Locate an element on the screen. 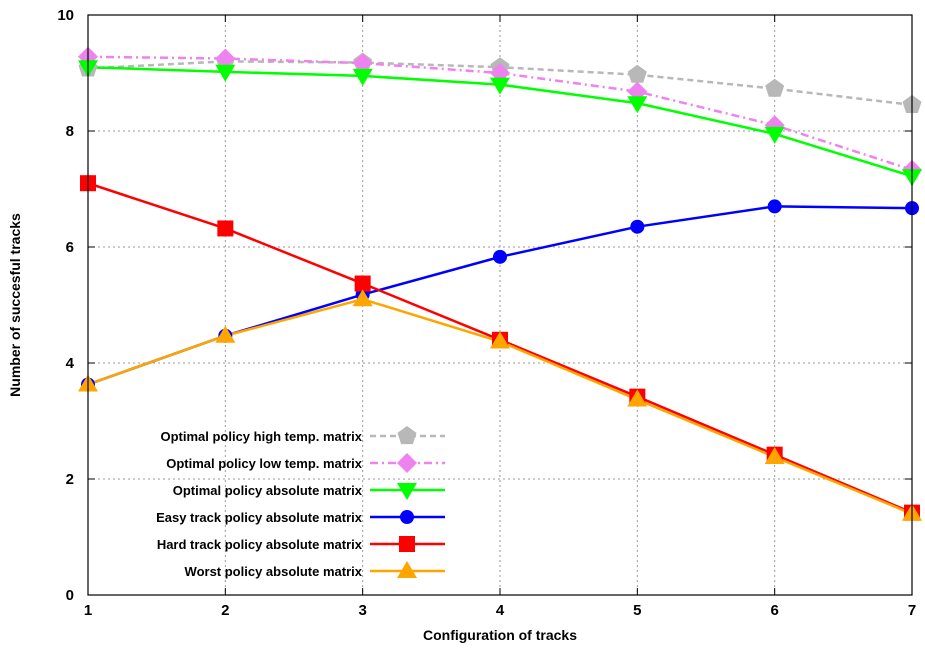 This screenshot has height=650, width=925. legend-label: Worst policy absolute matrix is located at coordinates (274, 571).